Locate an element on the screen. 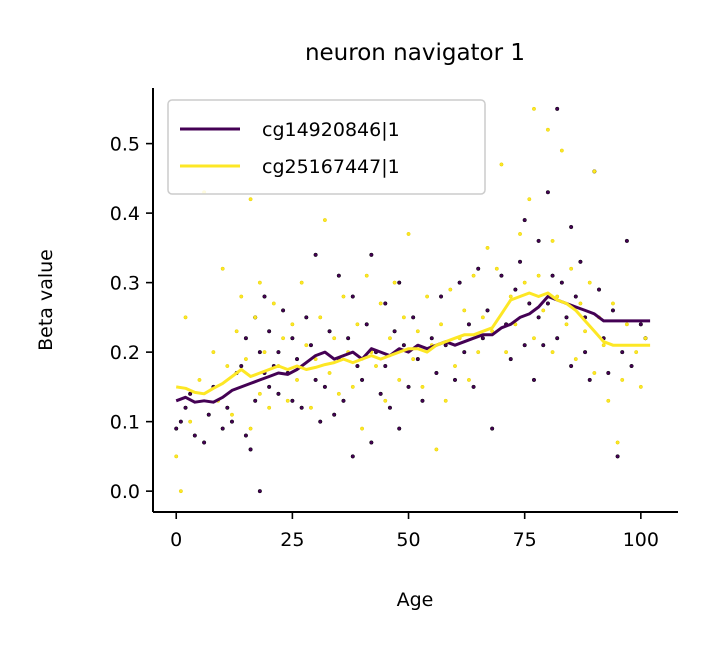 Image resolution: width=708 pixels, height=649 pixels. x-tick-label: 75 is located at coordinates (525, 540).